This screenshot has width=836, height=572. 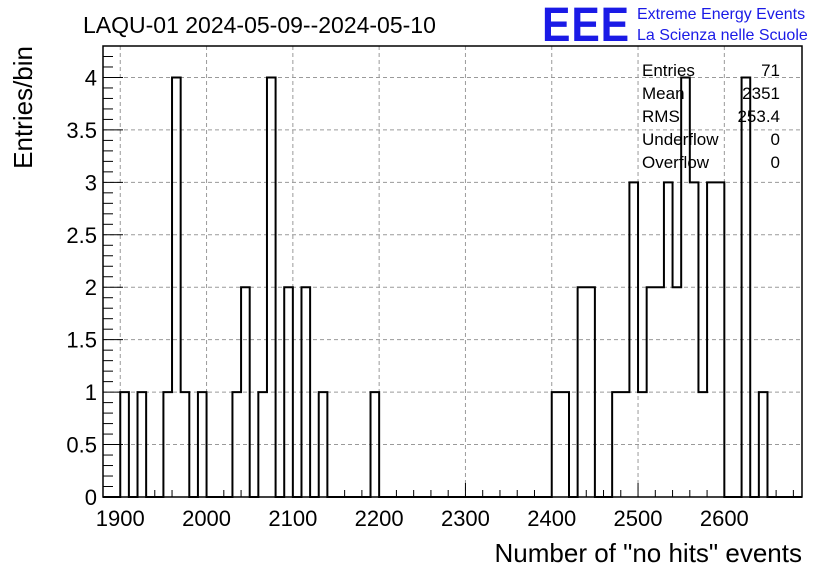 What do you see at coordinates (81, 235) in the screenshot?
I see `y-tick-label: 2.5` at bounding box center [81, 235].